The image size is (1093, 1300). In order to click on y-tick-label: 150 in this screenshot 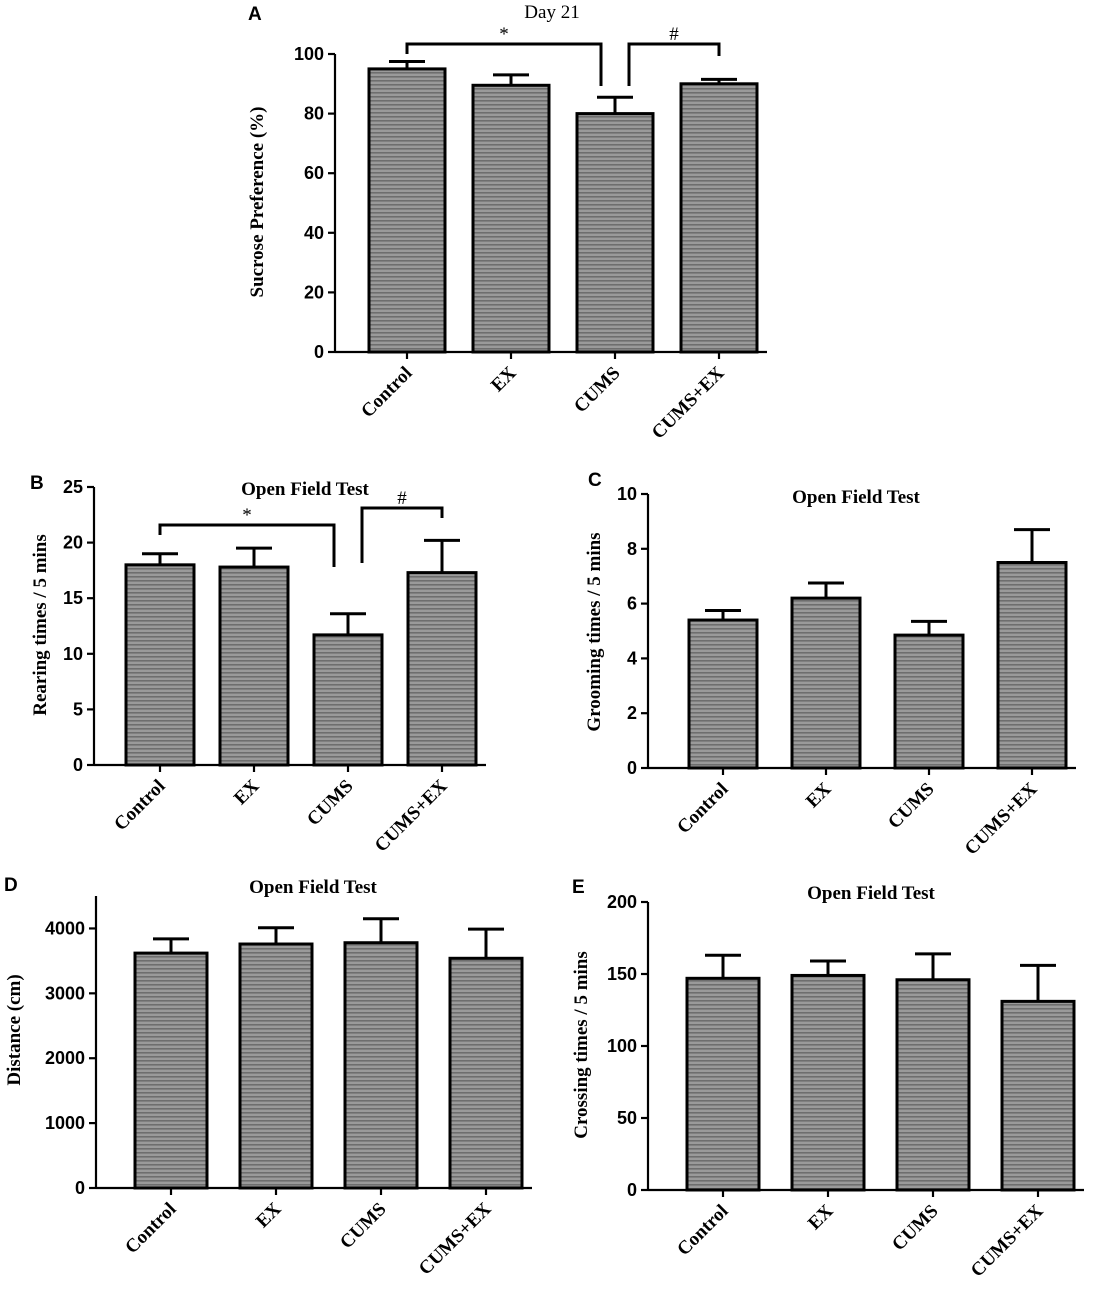, I will do `click(622, 974)`.